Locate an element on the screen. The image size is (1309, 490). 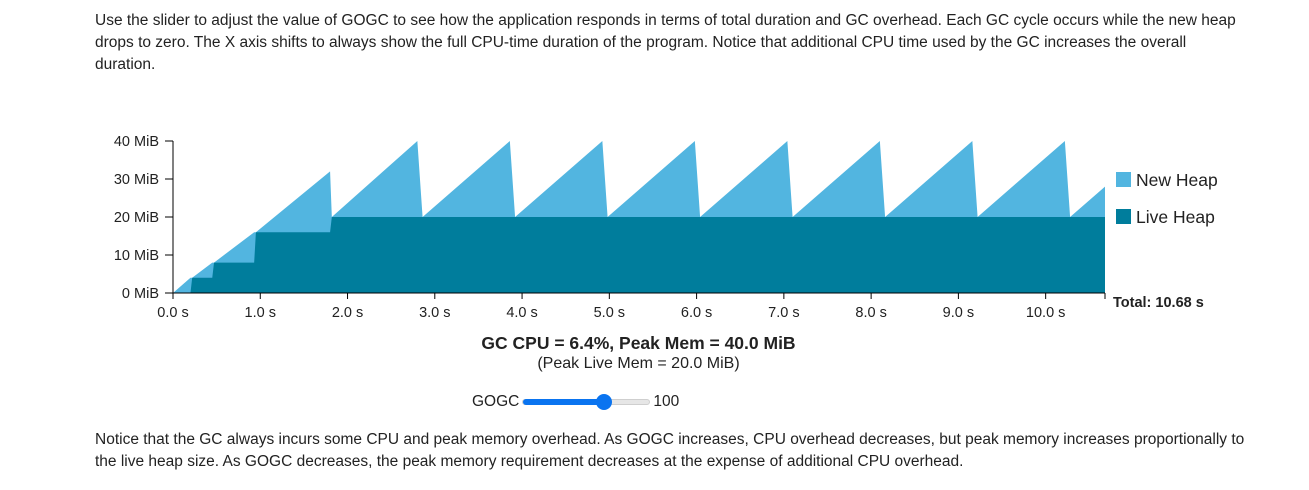
gogc-slider is located at coordinates (586, 402).